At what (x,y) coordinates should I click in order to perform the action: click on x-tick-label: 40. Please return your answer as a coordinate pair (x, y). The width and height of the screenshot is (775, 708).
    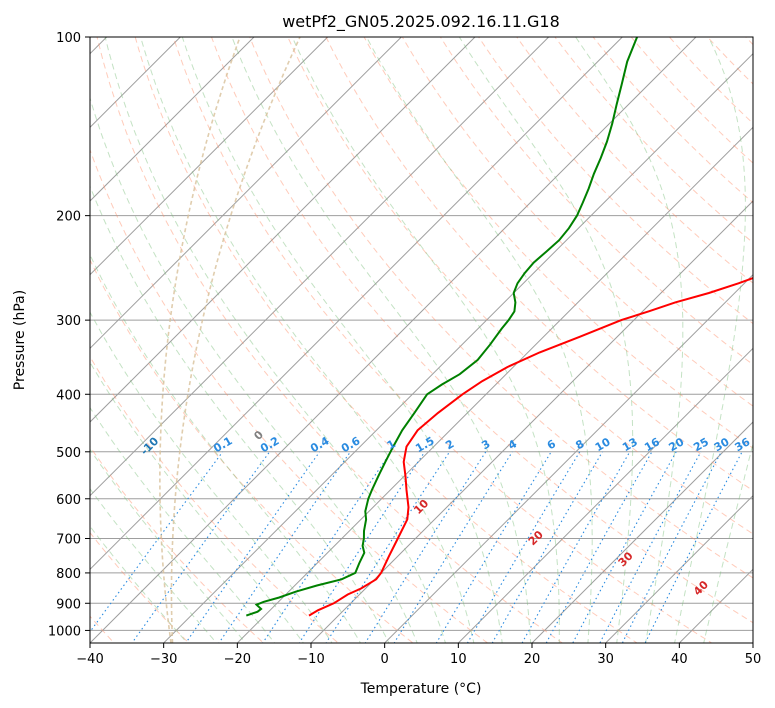
    Looking at the image, I should click on (679, 659).